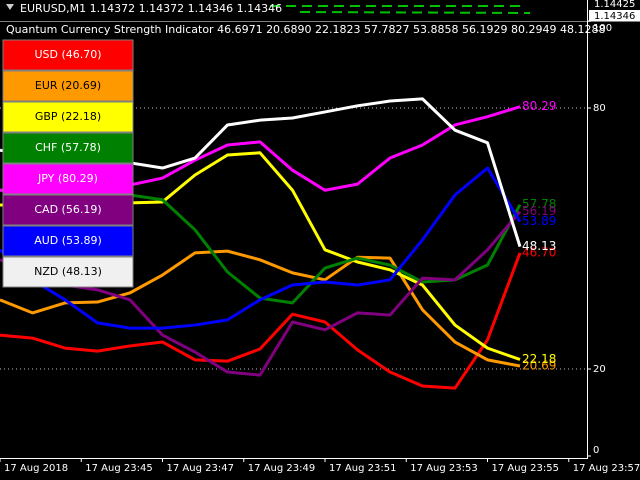 The image size is (640, 480). I want to click on y-tick-label: 0, so click(596, 450).